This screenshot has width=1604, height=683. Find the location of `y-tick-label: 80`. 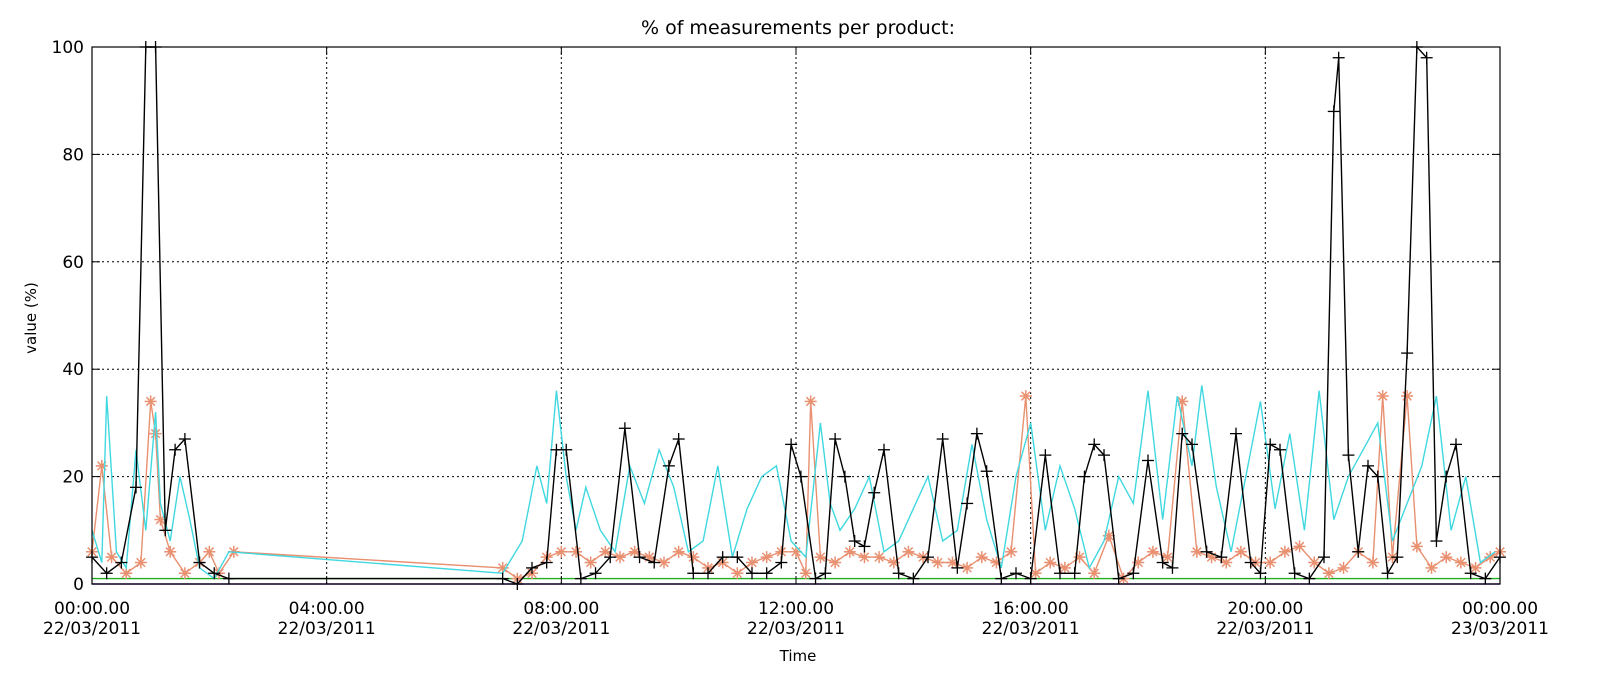

y-tick-label: 80 is located at coordinates (73, 155).